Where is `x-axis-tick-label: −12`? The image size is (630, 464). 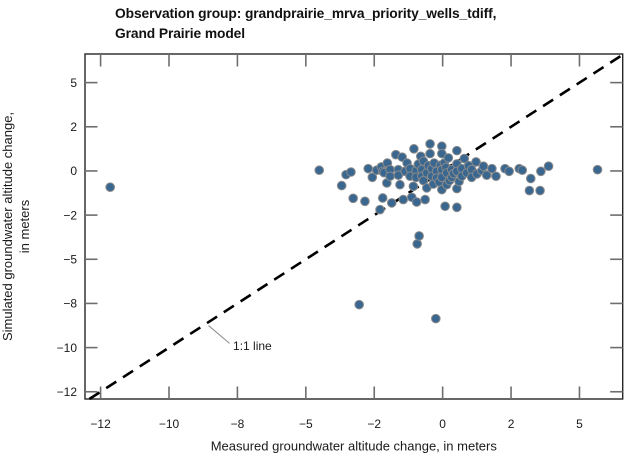 x-axis-tick-label: −12 is located at coordinates (100, 424).